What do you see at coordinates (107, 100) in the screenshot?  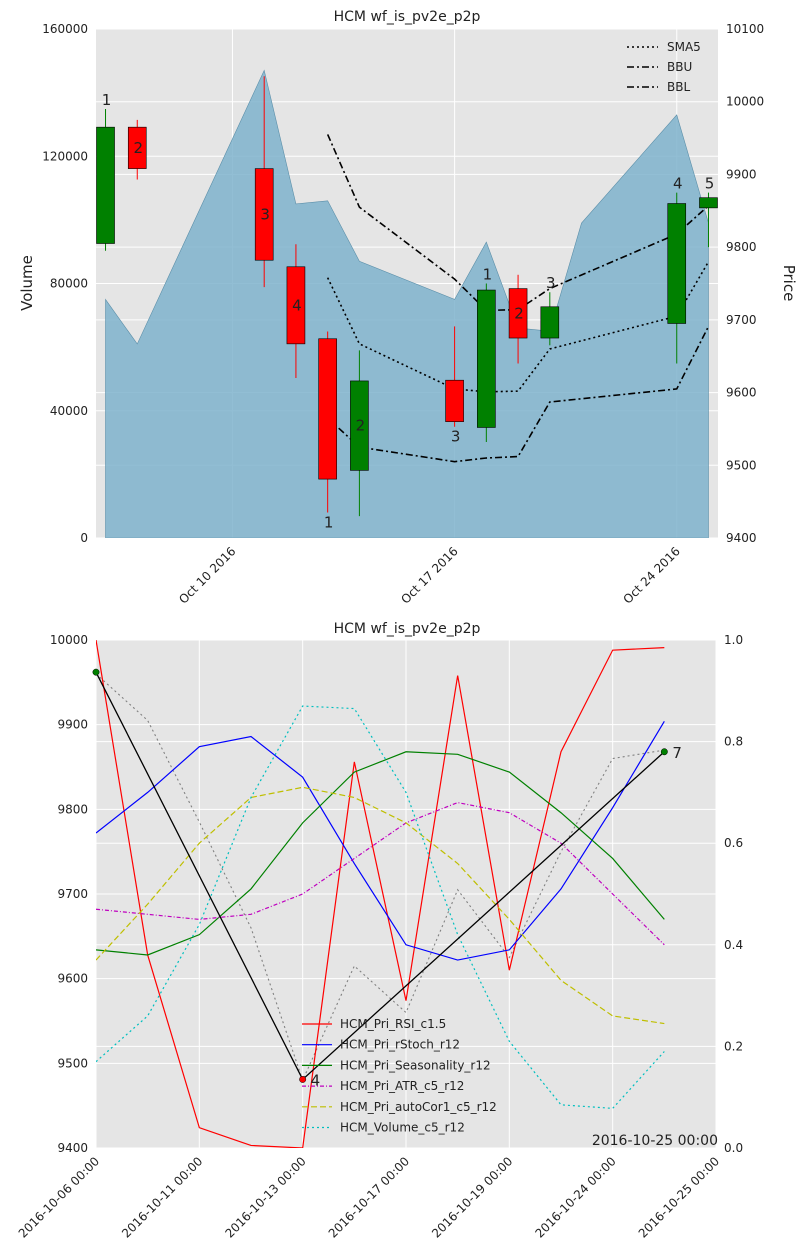 I see `candle-label-0: 1` at bounding box center [107, 100].